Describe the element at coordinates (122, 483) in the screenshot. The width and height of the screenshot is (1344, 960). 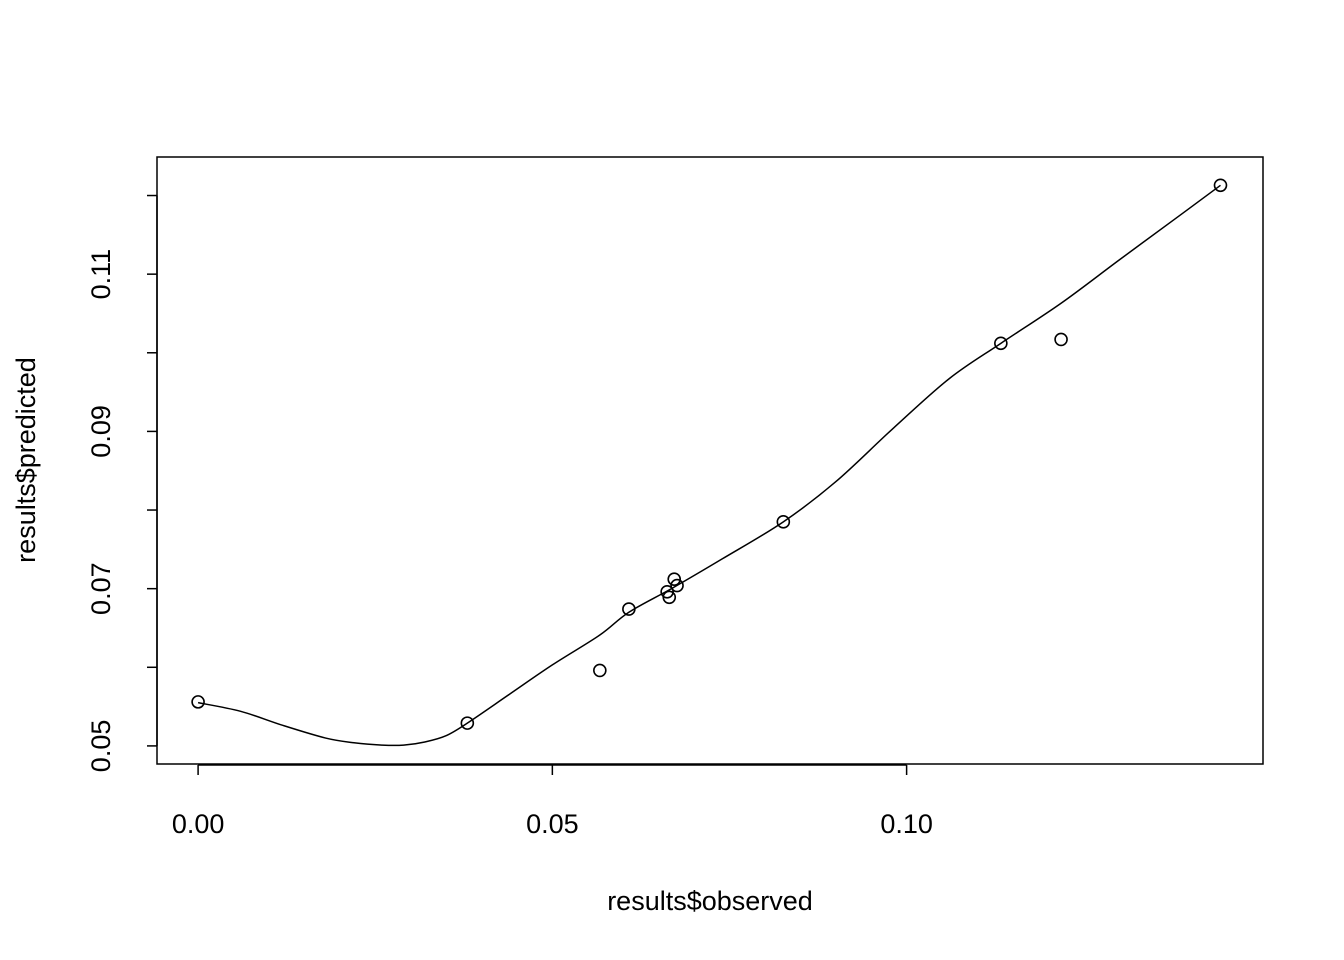
I see `y-axis: 0.05 0.07 0.09 0.11` at that location.